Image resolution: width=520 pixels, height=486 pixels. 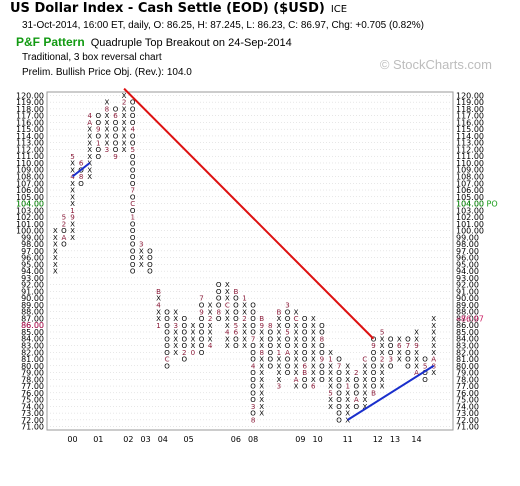 I want to click on y-tick-label-left: 115.00, so click(x=30, y=129).